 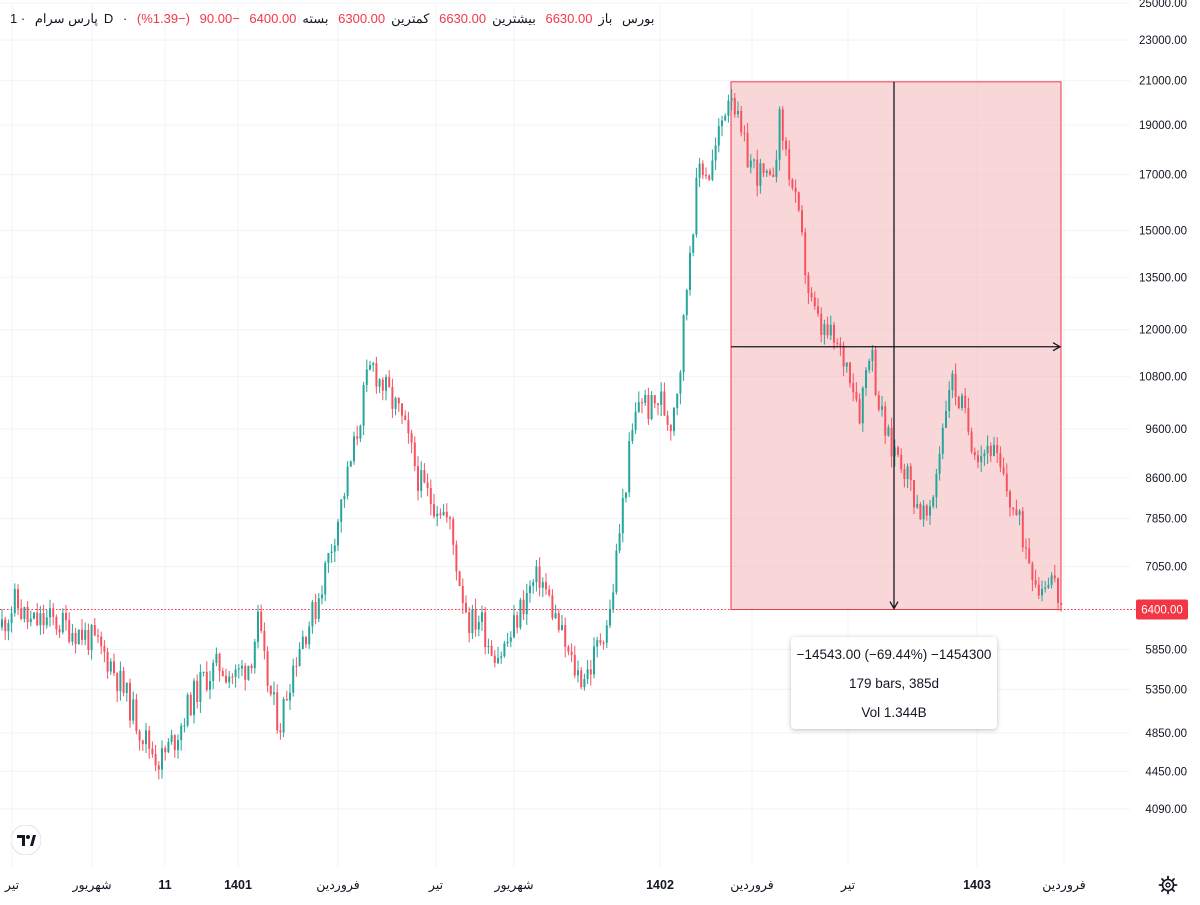 I want to click on x-tick-label: فروردین, so click(x=752, y=885).